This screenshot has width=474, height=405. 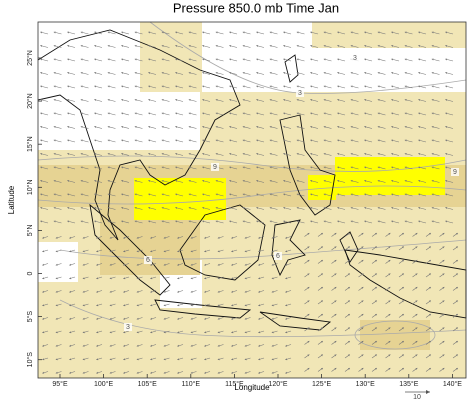 I want to click on x-tick-label: 100°E, so click(x=103, y=384).